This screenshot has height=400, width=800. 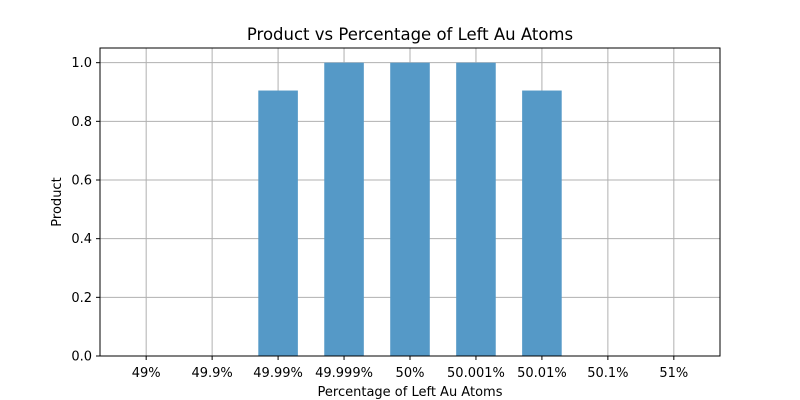 What do you see at coordinates (607, 373) in the screenshot?
I see `x-tick-label: 50.1%` at bounding box center [607, 373].